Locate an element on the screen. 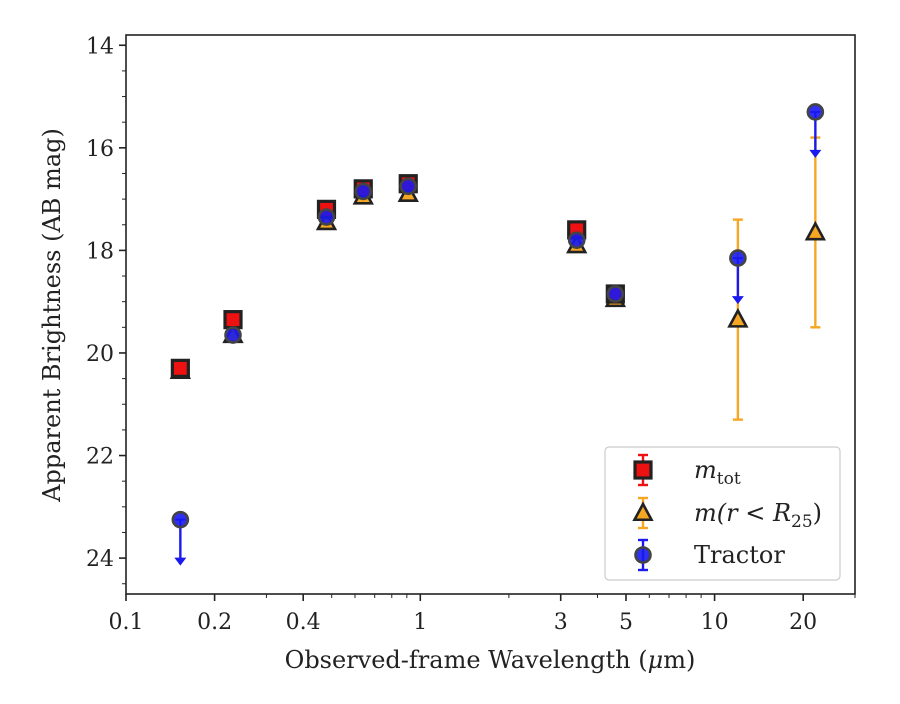  y-tick-label: 22 is located at coordinates (100, 457).